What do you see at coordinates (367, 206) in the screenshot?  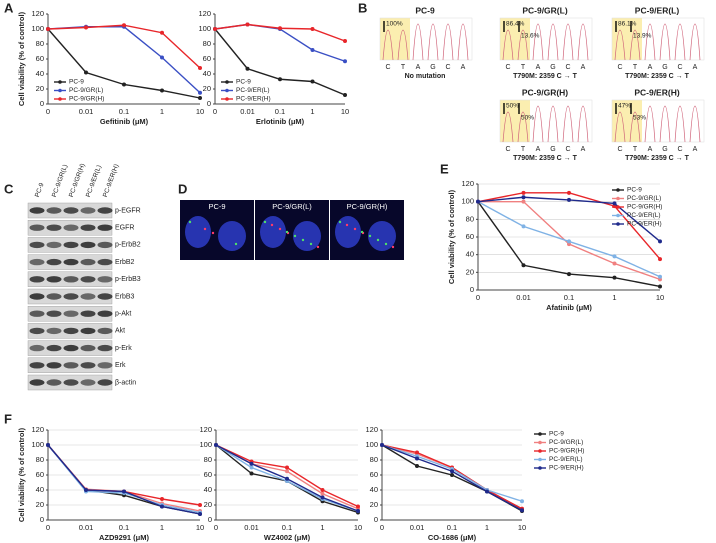 I see `fish-label: PC-9/GR(H)` at bounding box center [367, 206].